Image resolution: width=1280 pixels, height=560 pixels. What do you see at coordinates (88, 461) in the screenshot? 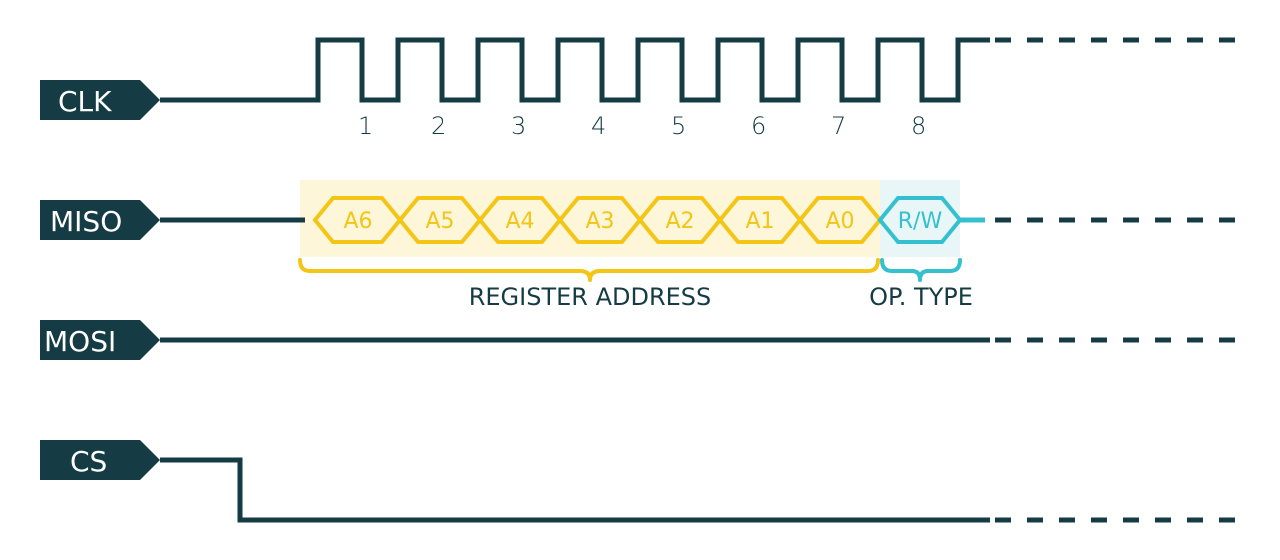
I see `cs-label-text: CS` at bounding box center [88, 461].